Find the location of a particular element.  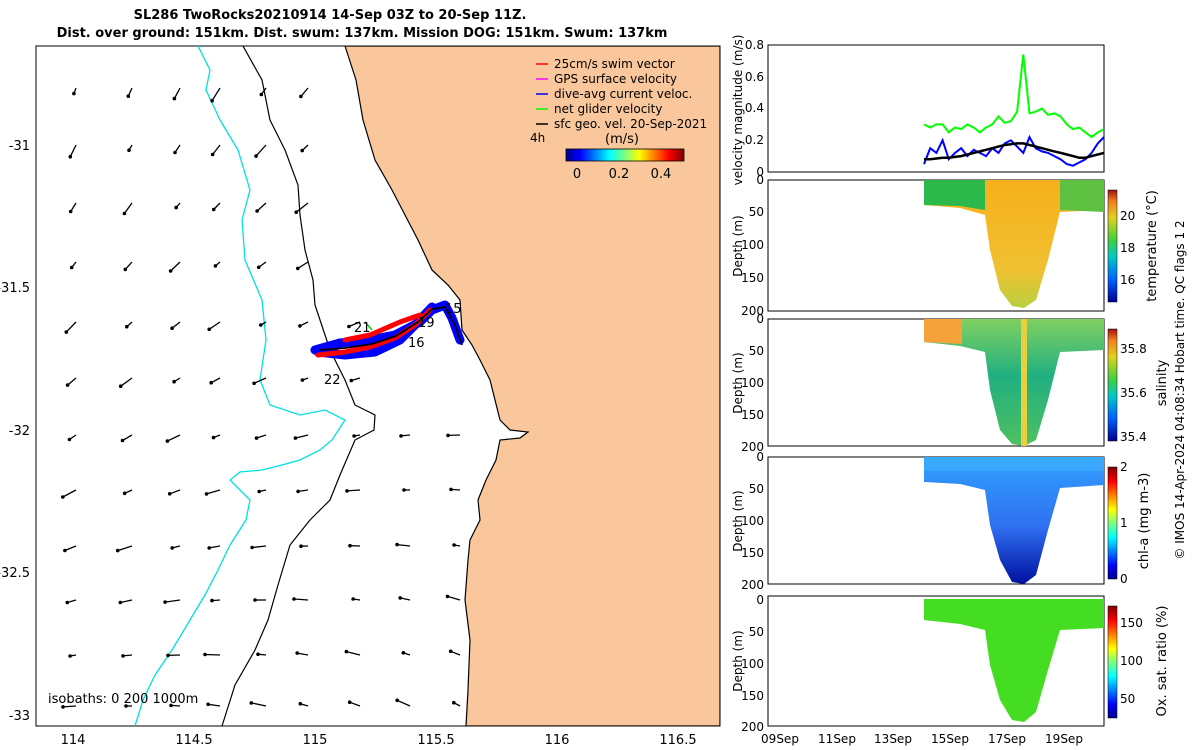

depth-tick: 200 is located at coordinates (752, 311).